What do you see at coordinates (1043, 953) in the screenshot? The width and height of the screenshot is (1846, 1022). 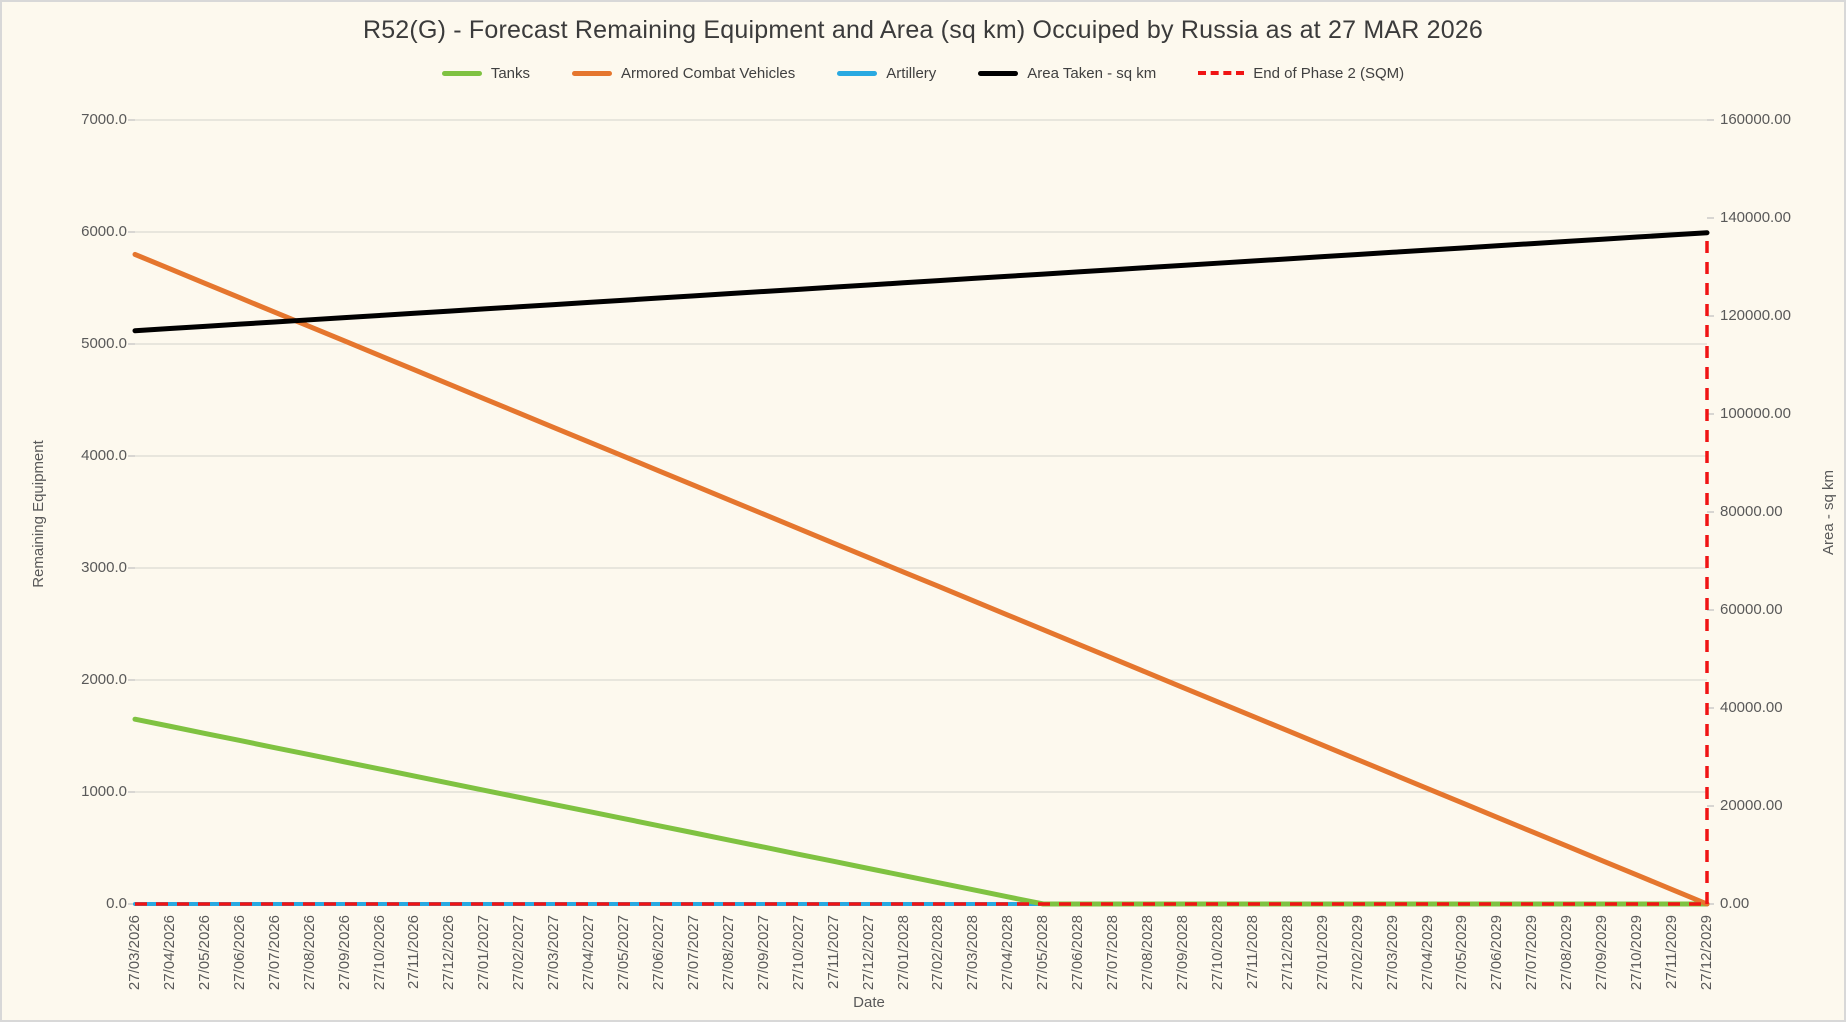 I see `x-axis-tick-label: 27/05/2028` at bounding box center [1043, 953].